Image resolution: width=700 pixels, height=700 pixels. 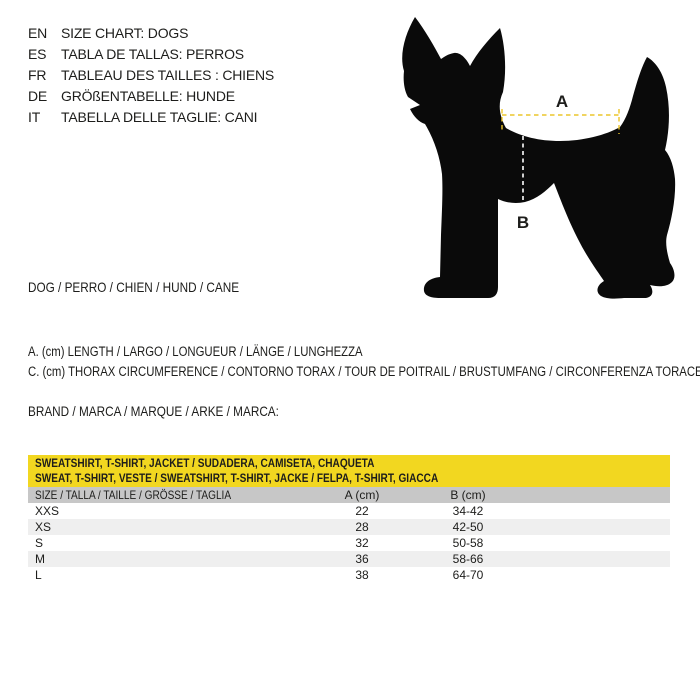 I want to click on size-cell: S, so click(x=39, y=543).